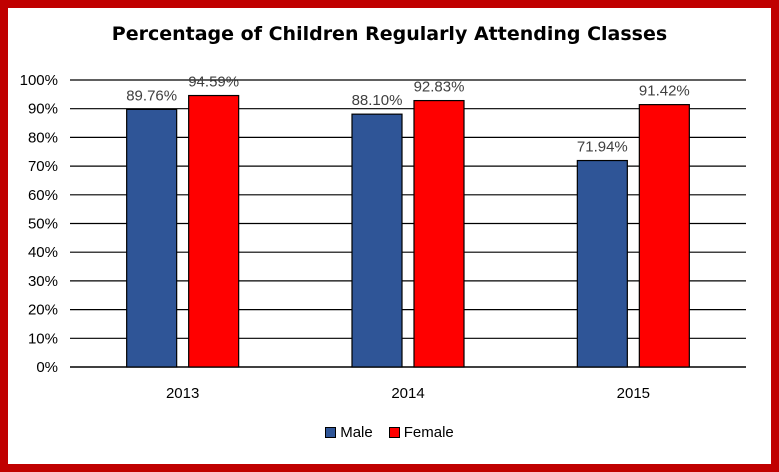 This screenshot has width=779, height=472. What do you see at coordinates (394, 432) in the screenshot?
I see `legend-swatch-female` at bounding box center [394, 432].